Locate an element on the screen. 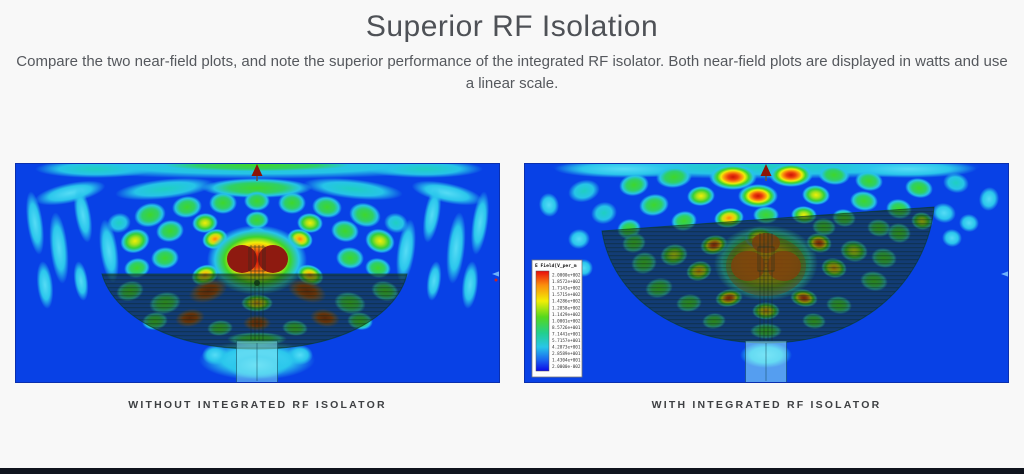  svg-text: 1.5715e+002 is located at coordinates (566, 295).